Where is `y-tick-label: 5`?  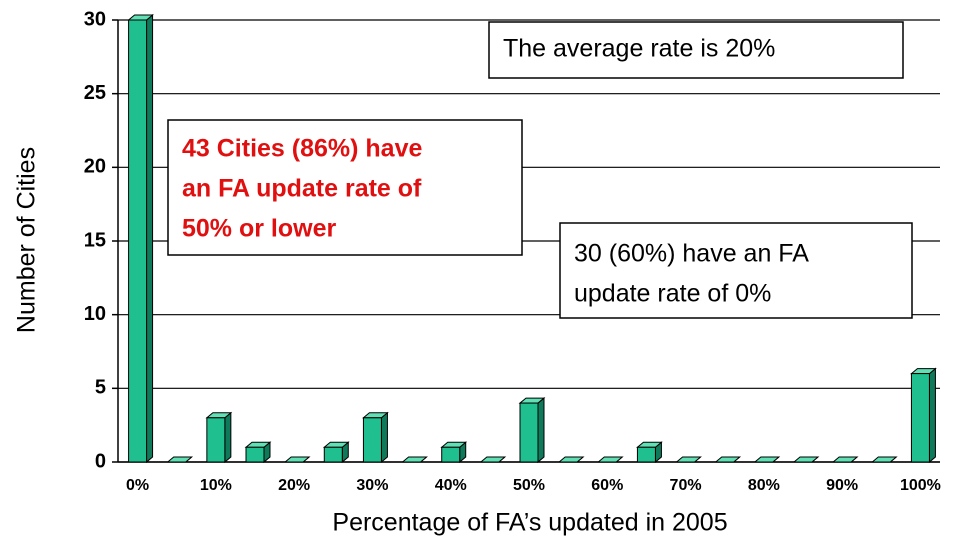
y-tick-label: 5 is located at coordinates (100, 388).